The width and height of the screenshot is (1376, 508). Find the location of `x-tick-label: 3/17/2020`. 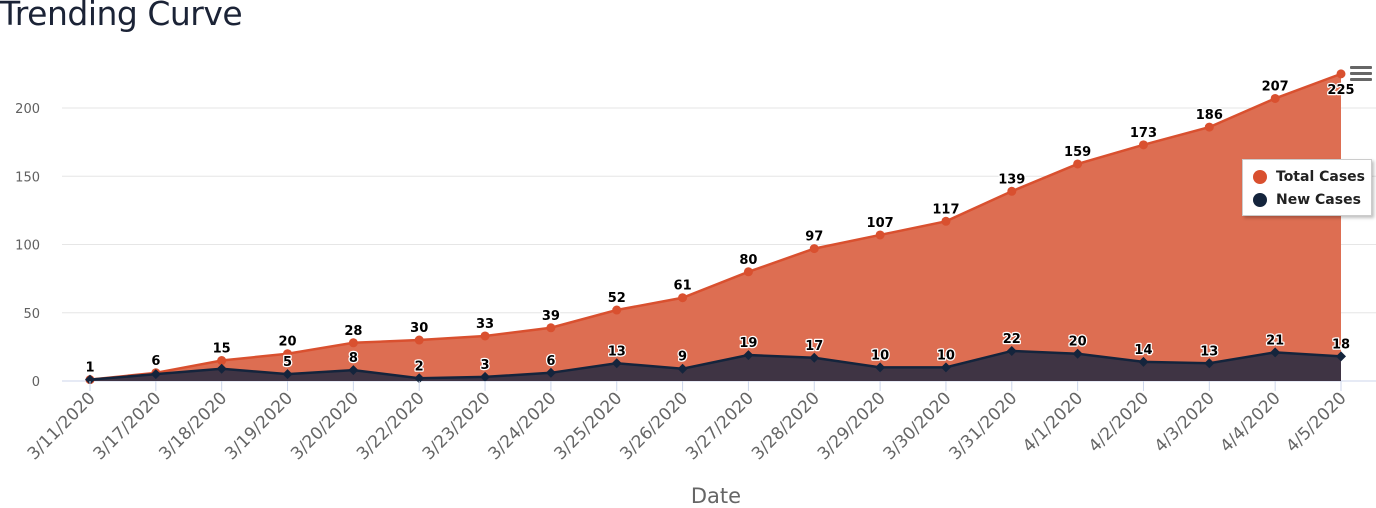

x-tick-label: 3/17/2020 is located at coordinates (128, 426).